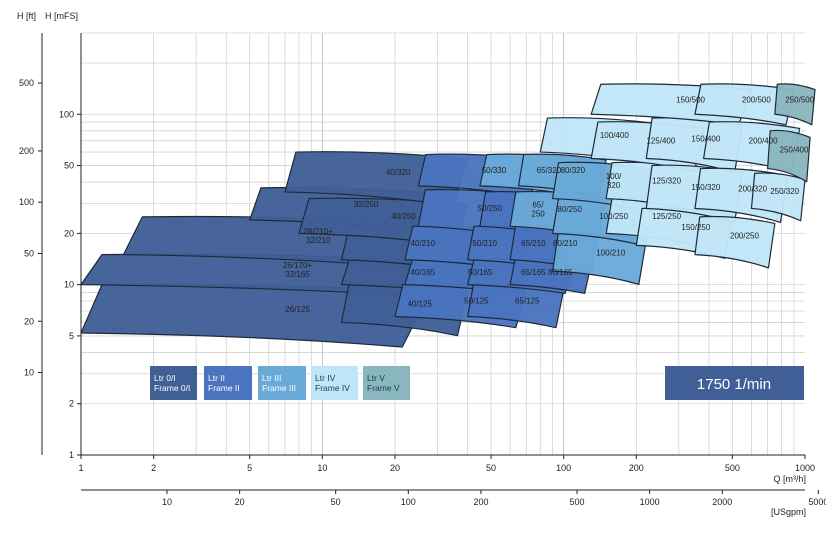 This screenshot has height=535, width=826. I want to click on pump-region-label-line: 125/250, so click(666, 216).